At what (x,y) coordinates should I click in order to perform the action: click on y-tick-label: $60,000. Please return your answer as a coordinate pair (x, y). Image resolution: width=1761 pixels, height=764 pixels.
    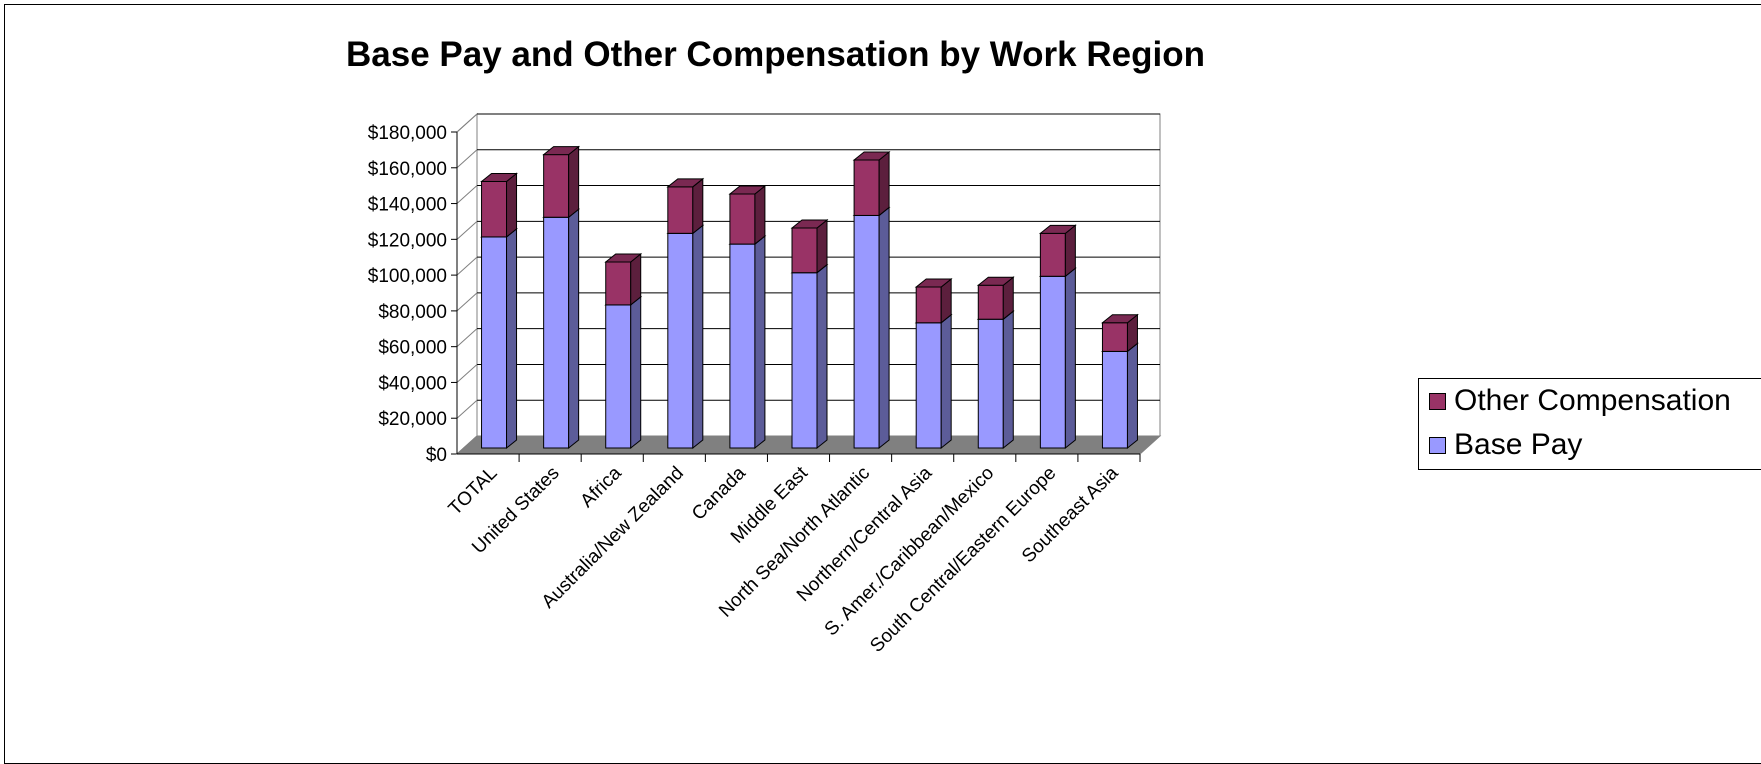
    Looking at the image, I should click on (412, 348).